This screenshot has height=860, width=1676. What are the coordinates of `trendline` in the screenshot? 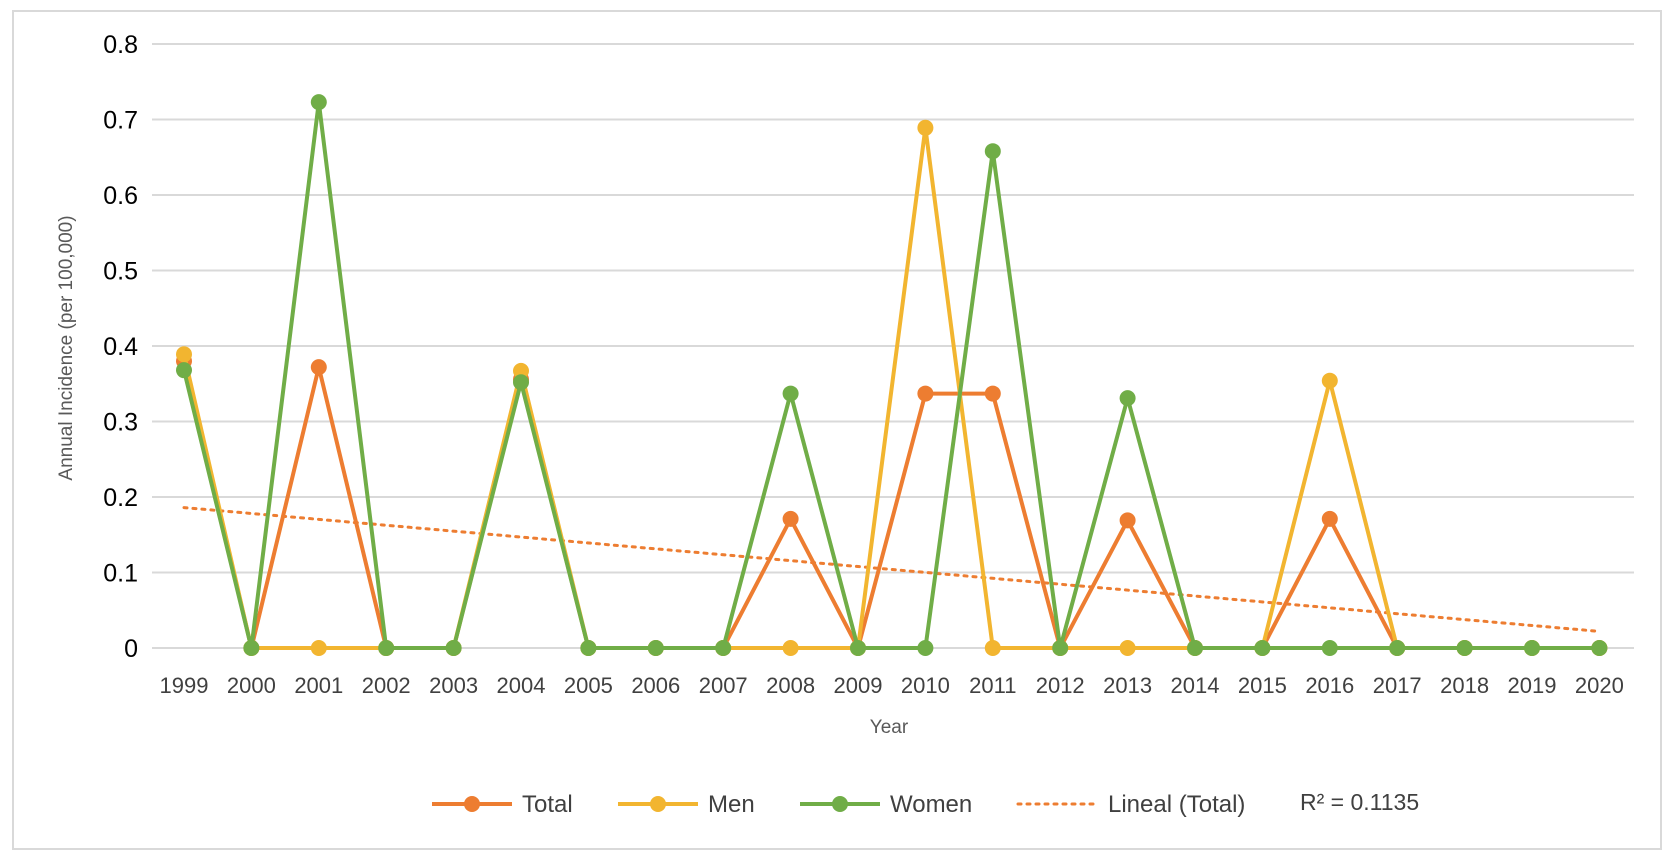 It's located at (891, 569).